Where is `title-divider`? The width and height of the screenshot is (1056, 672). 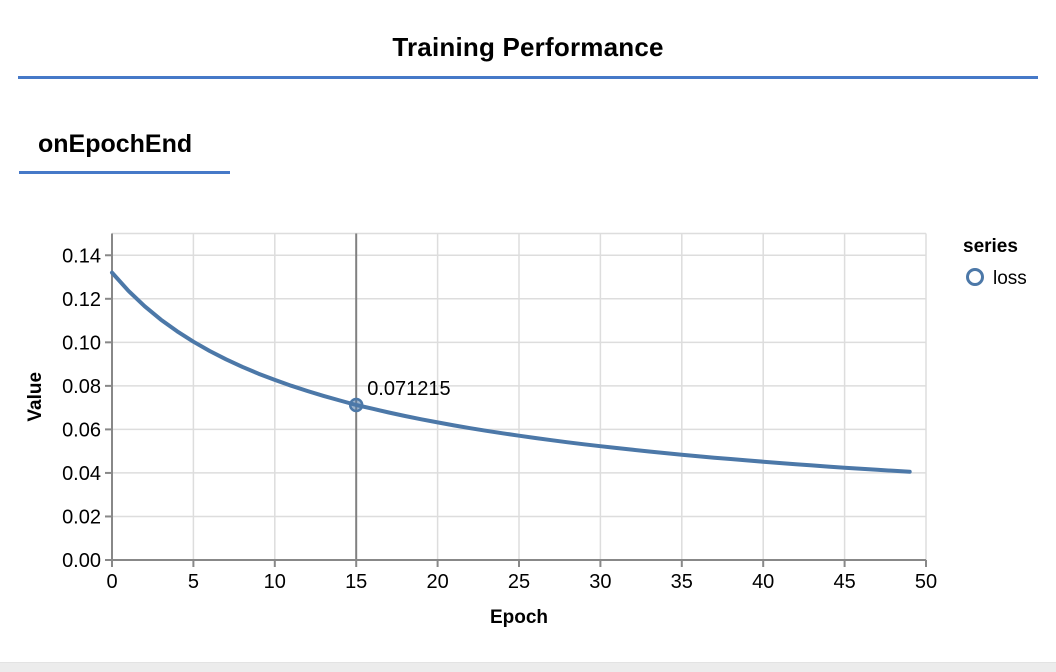 title-divider is located at coordinates (528, 77).